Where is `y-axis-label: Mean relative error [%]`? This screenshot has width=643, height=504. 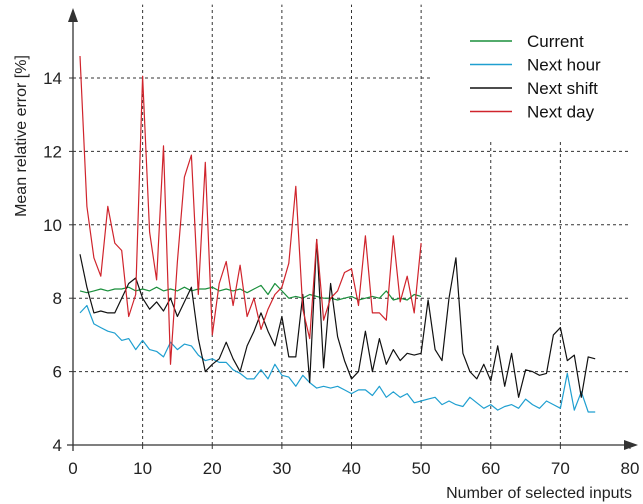
y-axis-label: Mean relative error [%] is located at coordinates (21, 136).